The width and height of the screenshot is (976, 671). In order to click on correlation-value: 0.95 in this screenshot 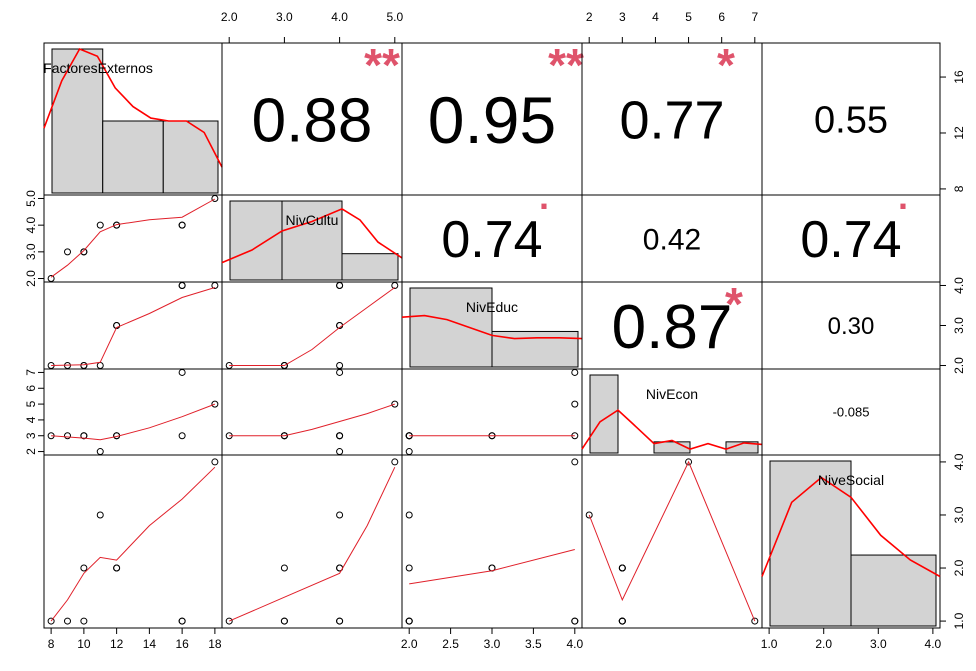, I will do `click(492, 120)`.